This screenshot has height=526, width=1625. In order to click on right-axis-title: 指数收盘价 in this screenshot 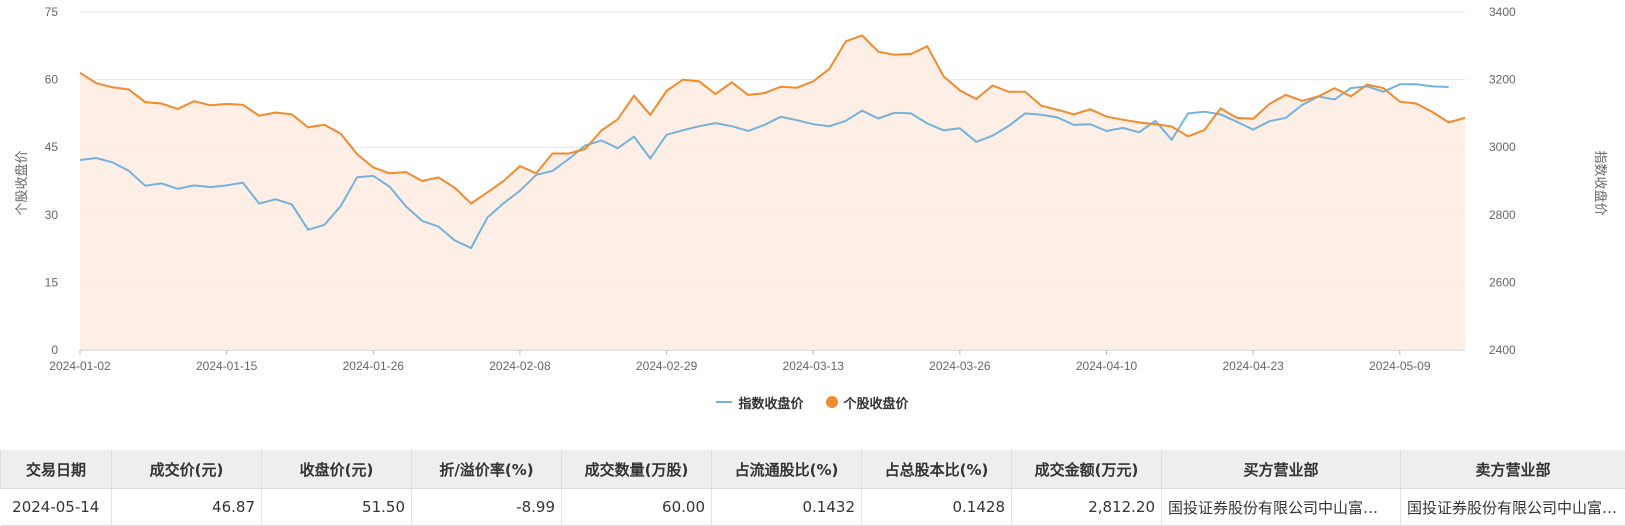, I will do `click(1600, 182)`.